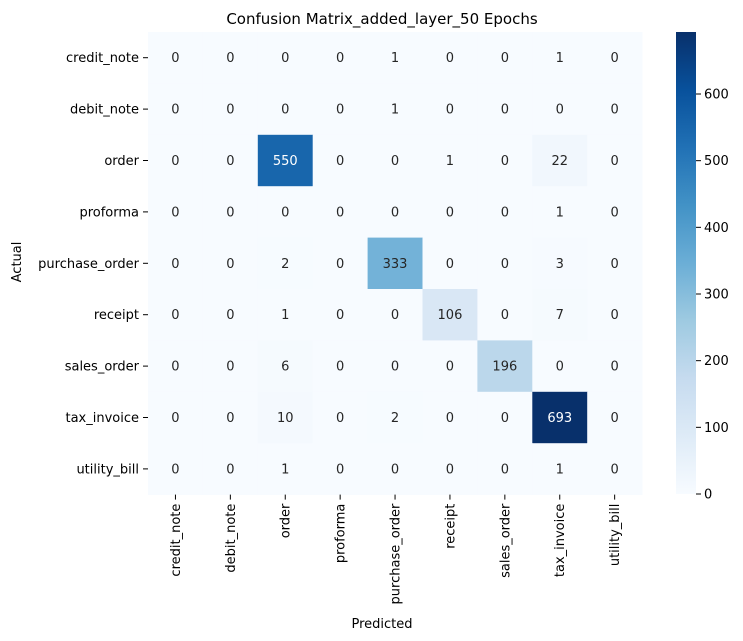 This screenshot has height=641, width=743. Describe the element at coordinates (615, 535) in the screenshot. I see `x-tick-label: utility_bill` at that location.